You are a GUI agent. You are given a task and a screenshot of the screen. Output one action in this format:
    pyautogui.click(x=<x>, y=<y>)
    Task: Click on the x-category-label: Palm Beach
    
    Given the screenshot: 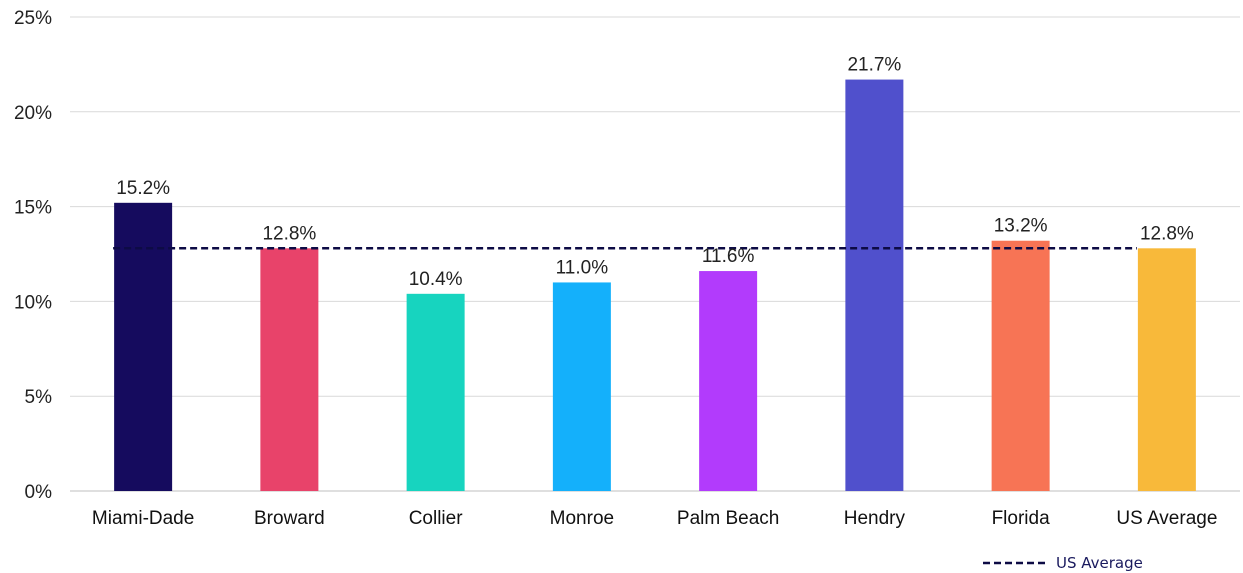 What is the action you would take?
    pyautogui.click(x=728, y=518)
    